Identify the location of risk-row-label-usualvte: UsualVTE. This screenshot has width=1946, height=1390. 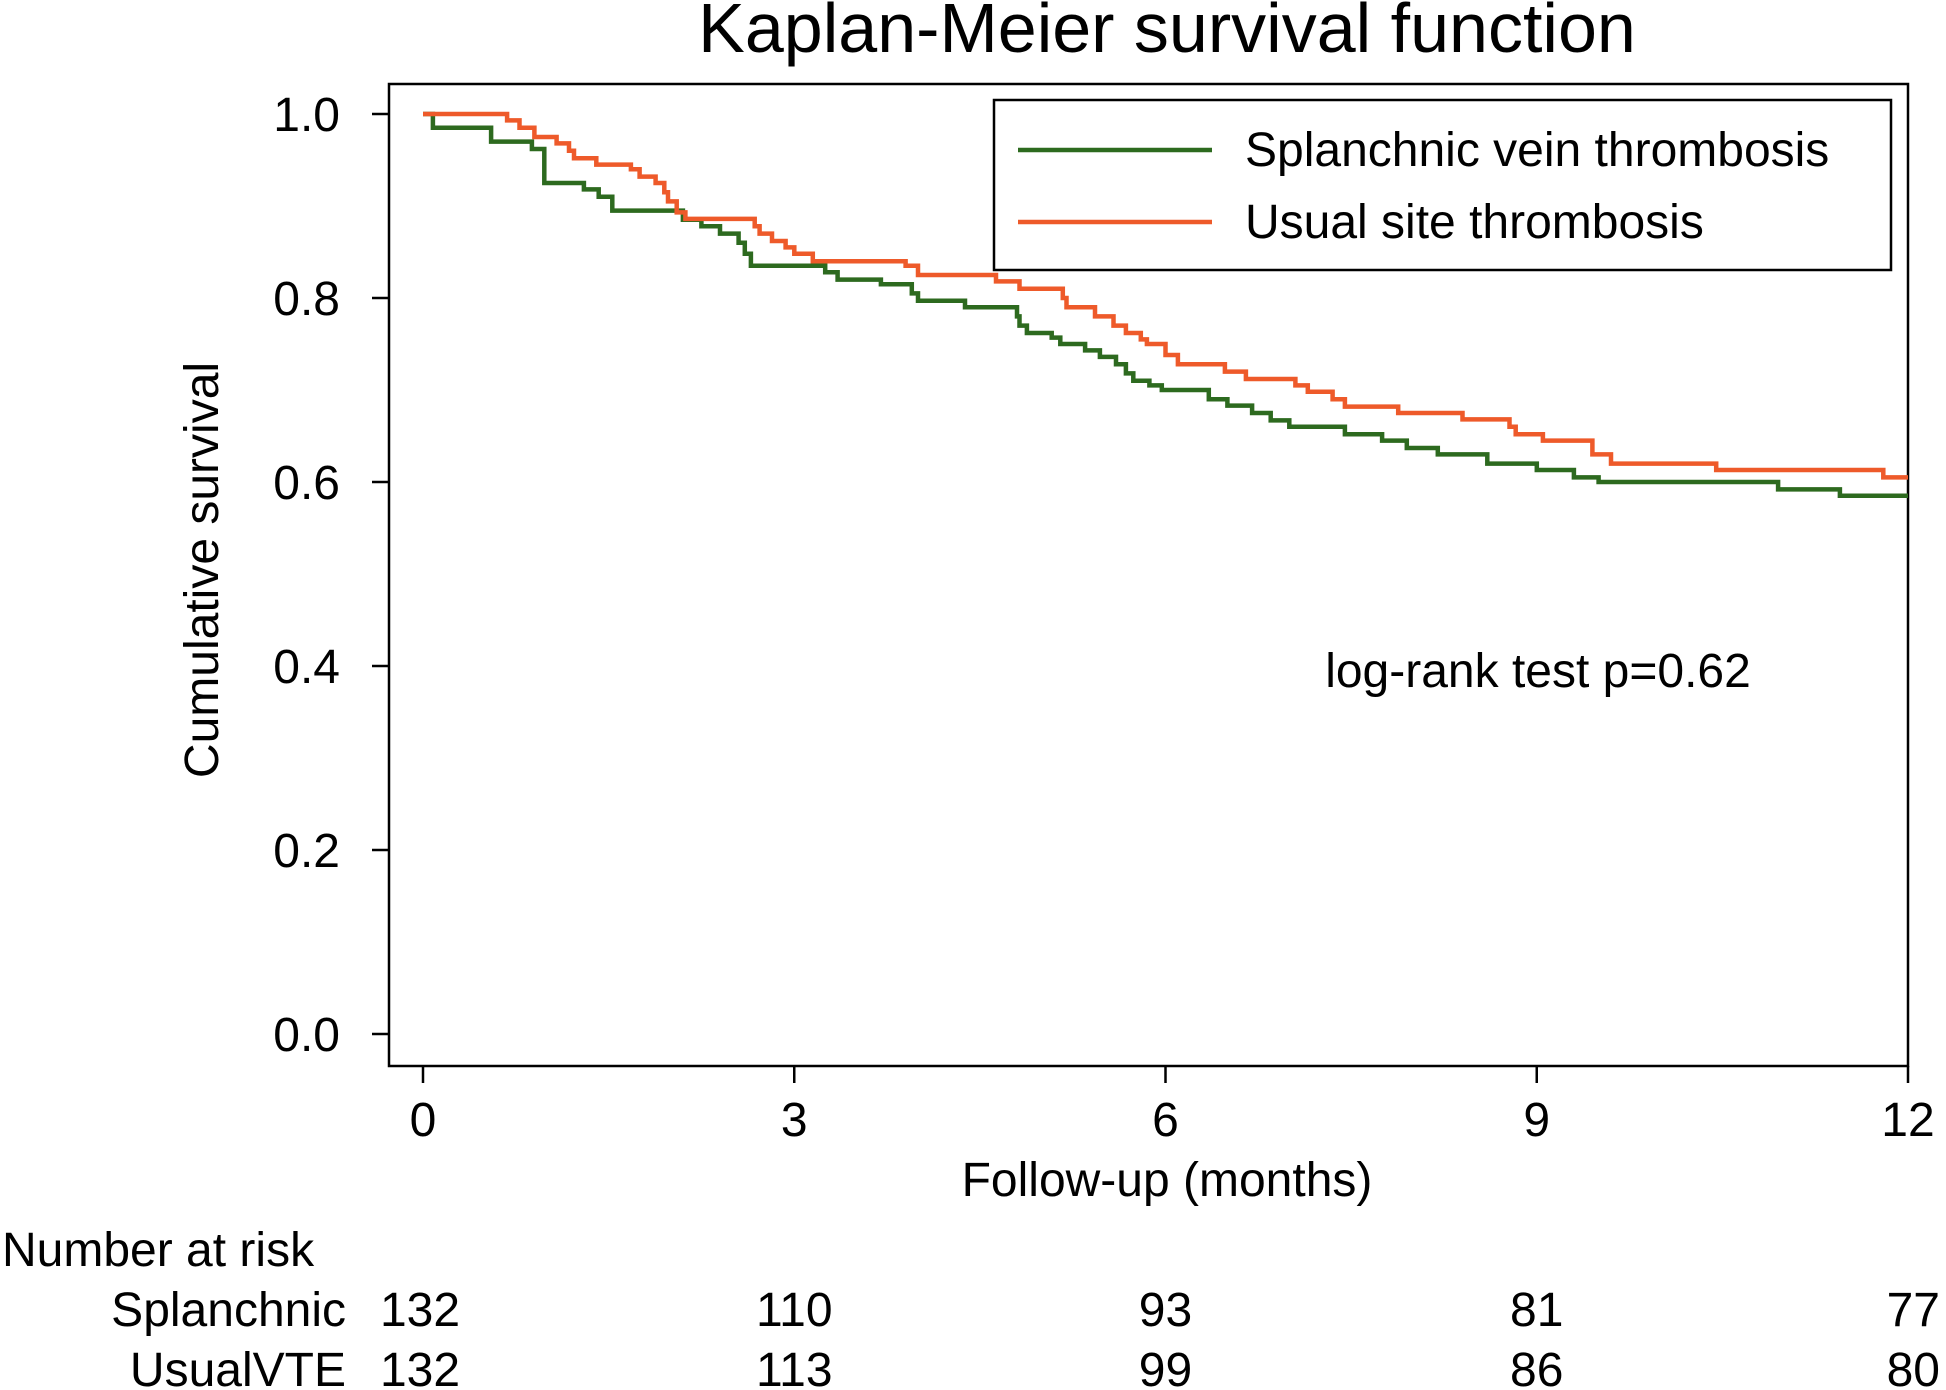
(238, 1367).